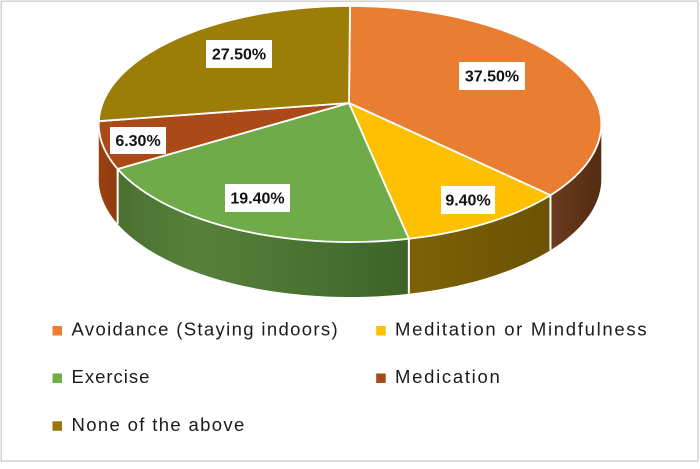  I want to click on svg-text: 6.30%, so click(137, 141).